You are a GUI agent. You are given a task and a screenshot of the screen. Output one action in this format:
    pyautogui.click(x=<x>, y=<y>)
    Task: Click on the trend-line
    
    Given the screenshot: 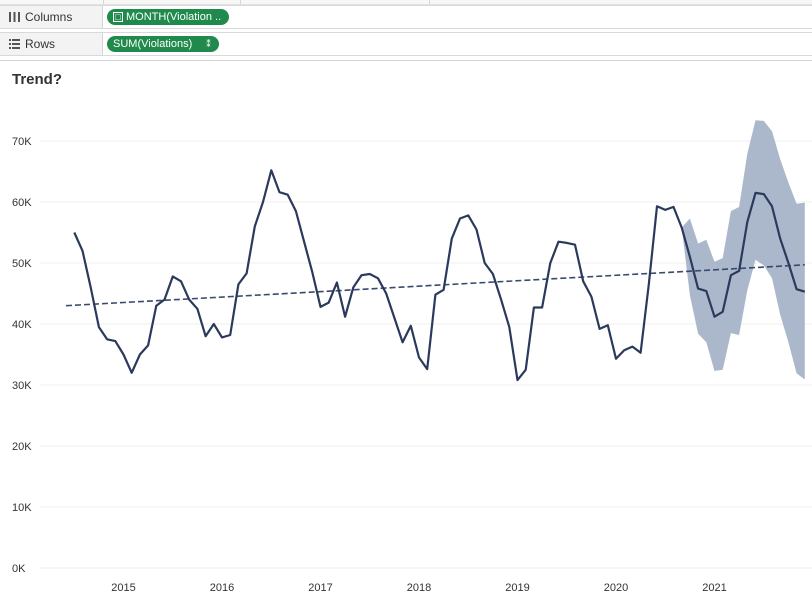 What is the action you would take?
    pyautogui.click(x=435, y=285)
    